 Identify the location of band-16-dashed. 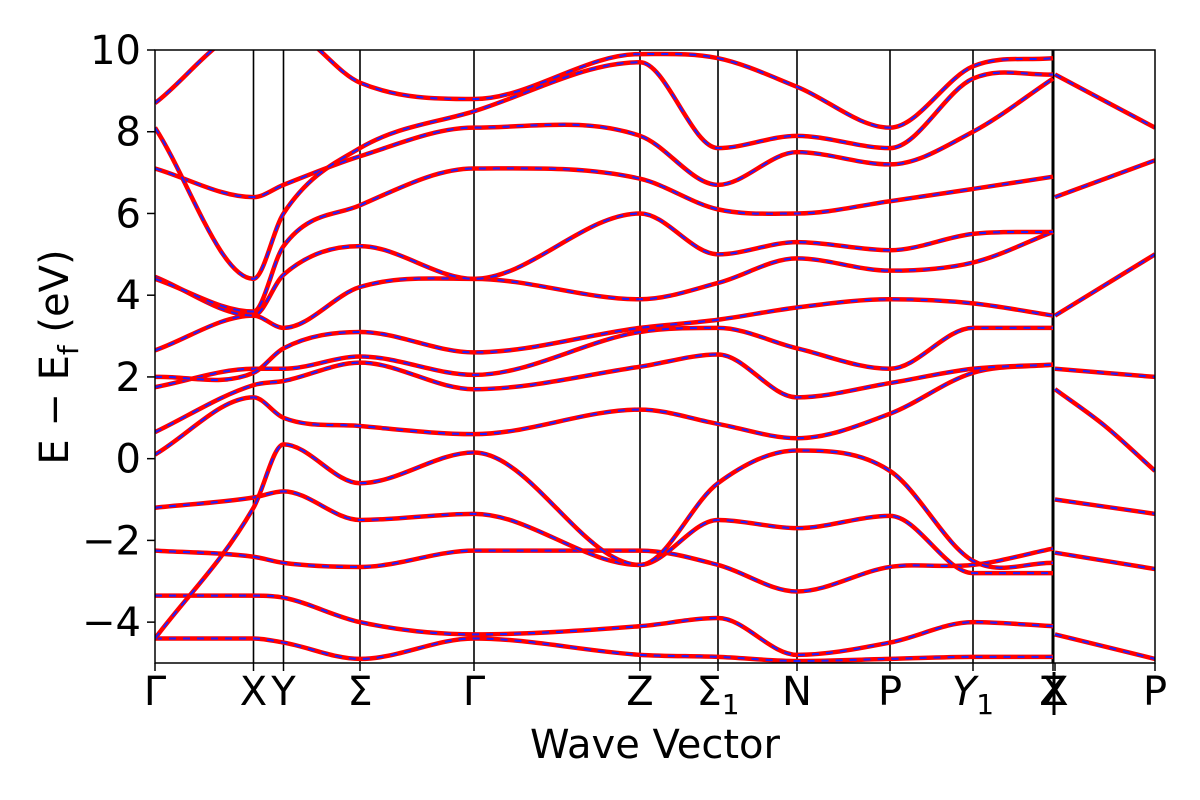
(1104, 560).